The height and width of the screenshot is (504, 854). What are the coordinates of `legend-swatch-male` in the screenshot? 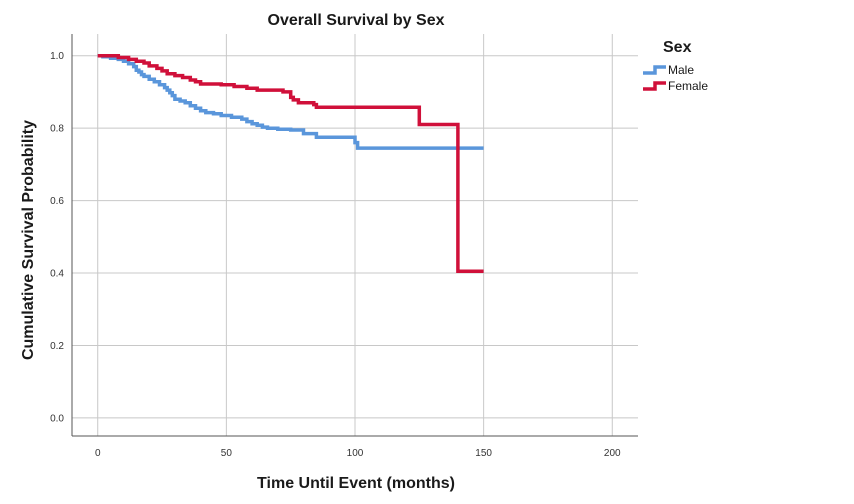 It's located at (654, 70).